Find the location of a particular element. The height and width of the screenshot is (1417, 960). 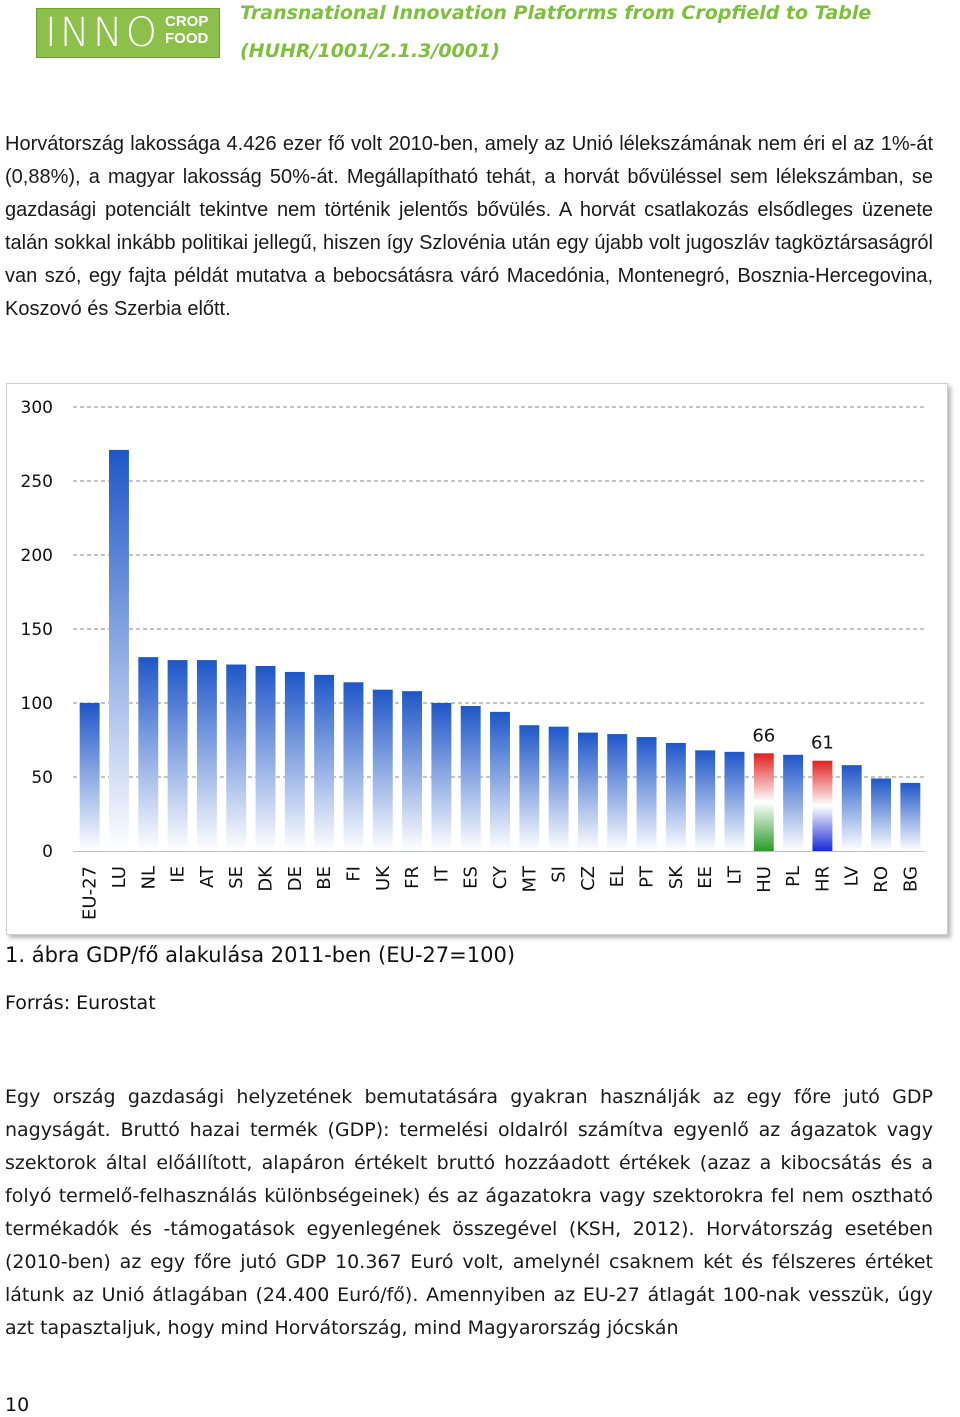

bar-pl is located at coordinates (793, 802).